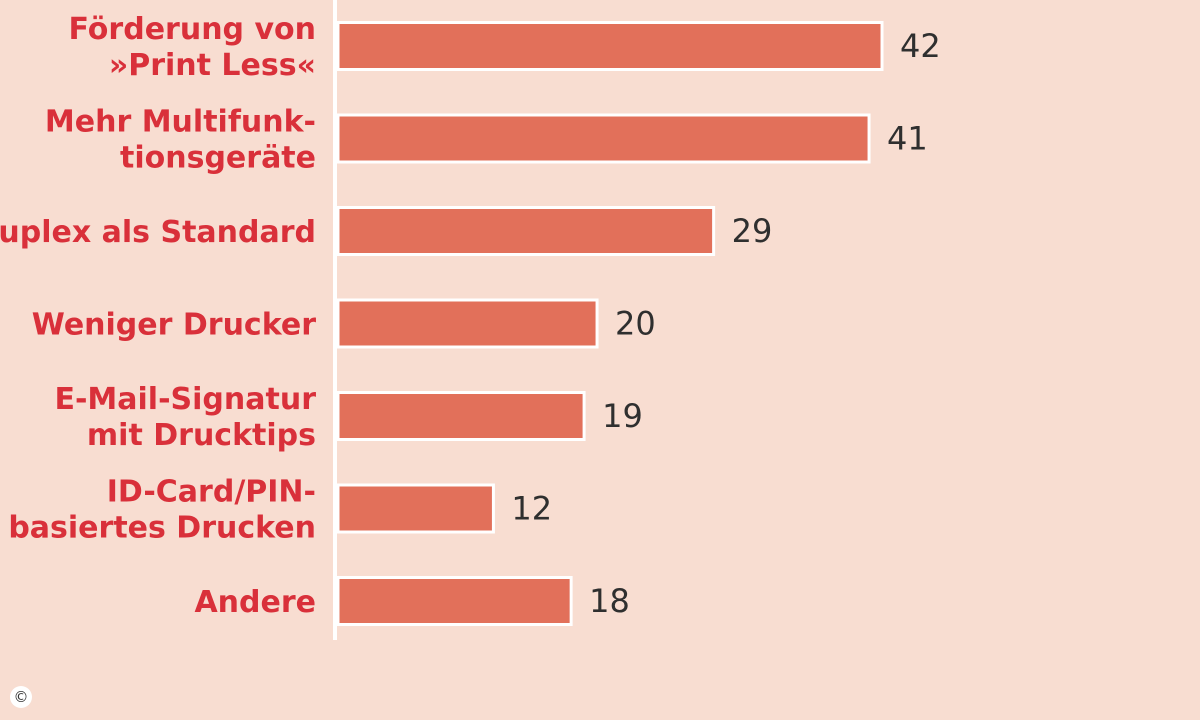  Describe the element at coordinates (531, 509) in the screenshot. I see `value-label-5: 12` at that location.